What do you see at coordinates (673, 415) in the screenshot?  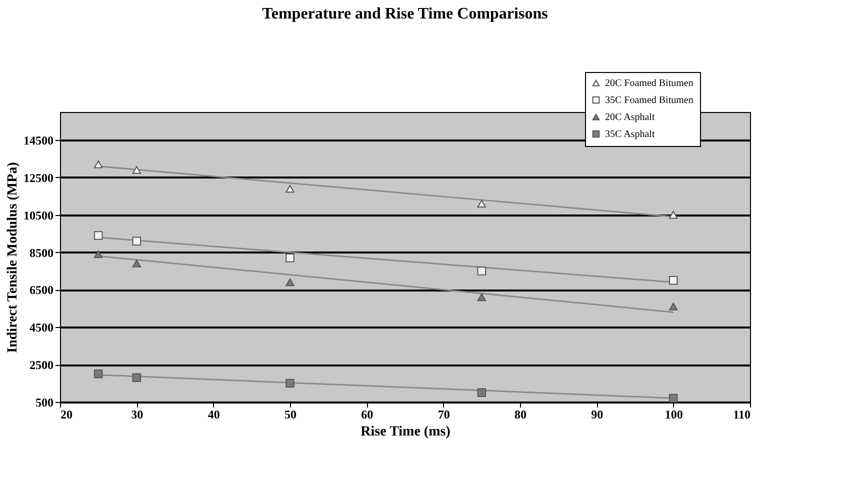 I see `x-tick-label: 100` at bounding box center [673, 415].